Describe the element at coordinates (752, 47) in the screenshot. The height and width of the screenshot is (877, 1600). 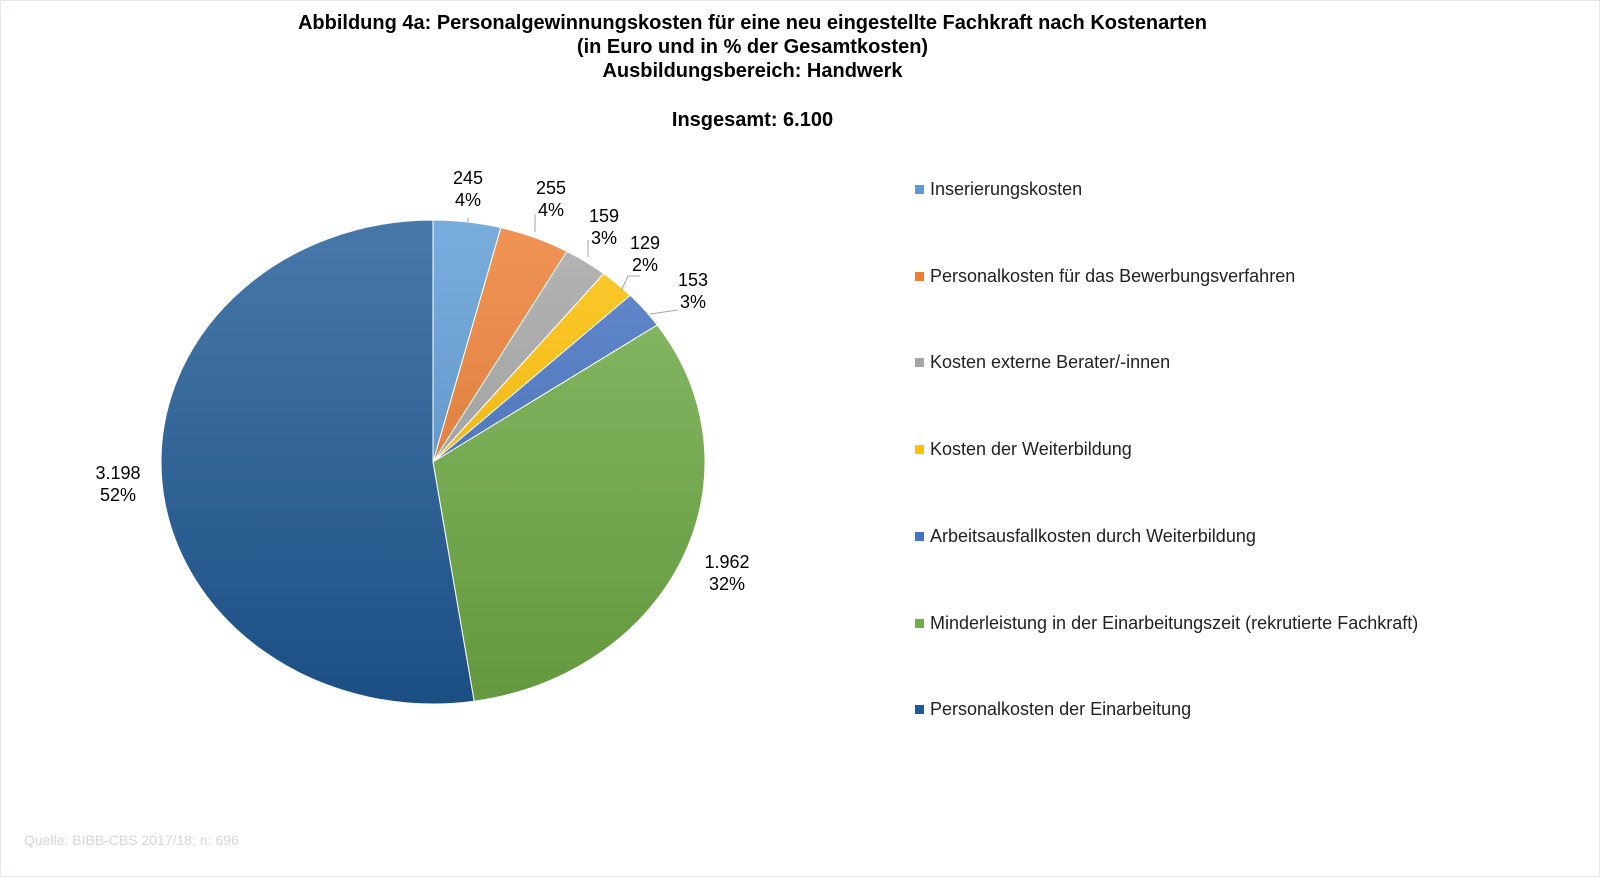
I see `chart-title-line-2: (in Euro und in % der Gesamtkosten)` at that location.